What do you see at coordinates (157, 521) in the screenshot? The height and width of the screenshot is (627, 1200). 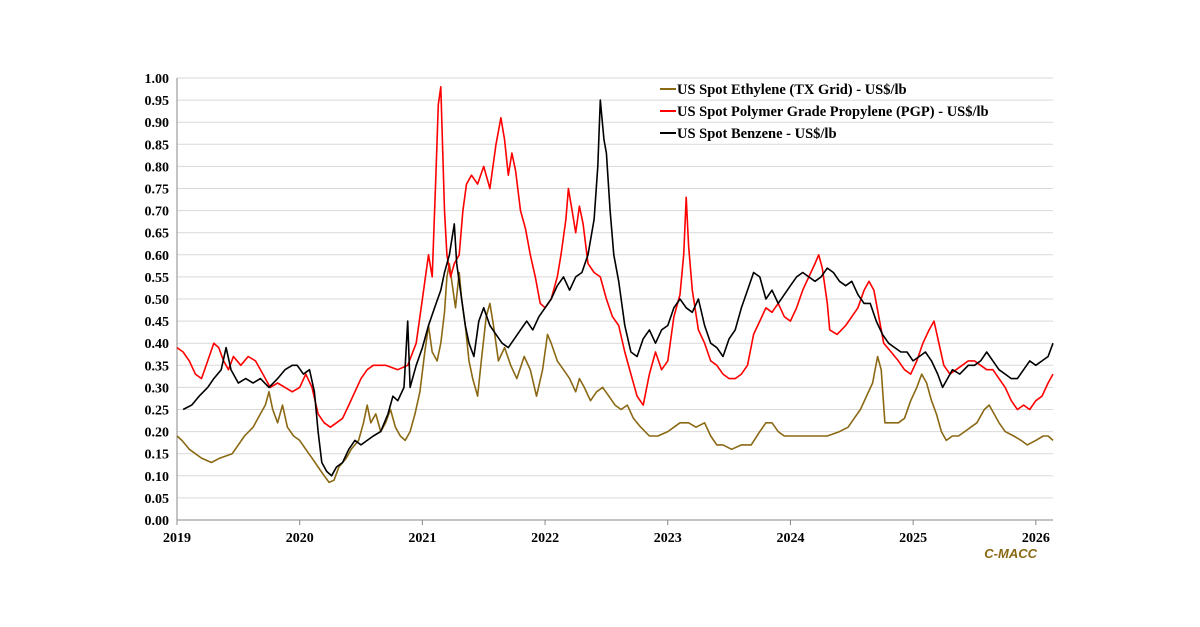 I see `y-tick-label: 0.00` at bounding box center [157, 521].